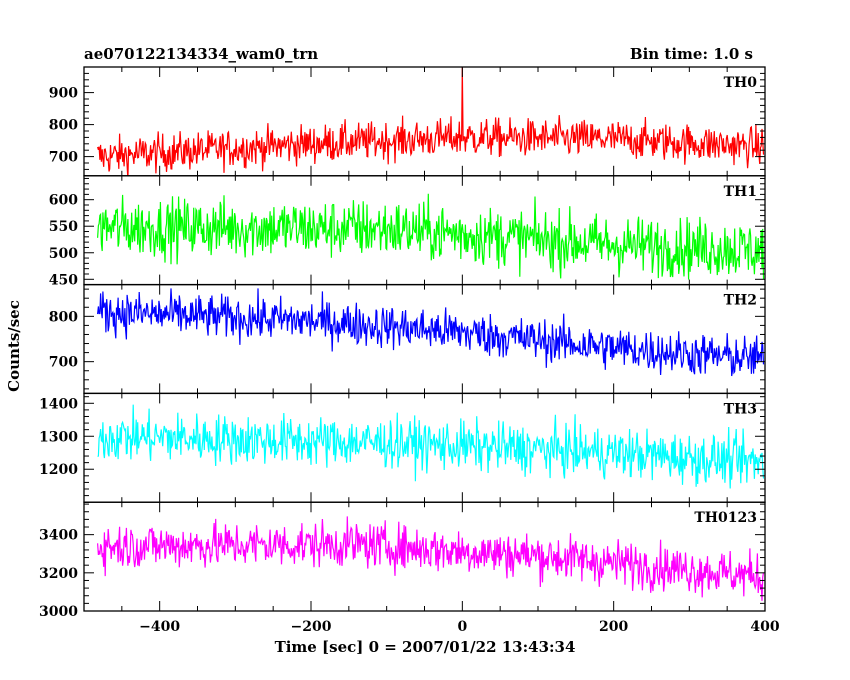 The width and height of the screenshot is (850, 680). Describe the element at coordinates (431, 558) in the screenshot. I see `light-curve-th0123` at that location.